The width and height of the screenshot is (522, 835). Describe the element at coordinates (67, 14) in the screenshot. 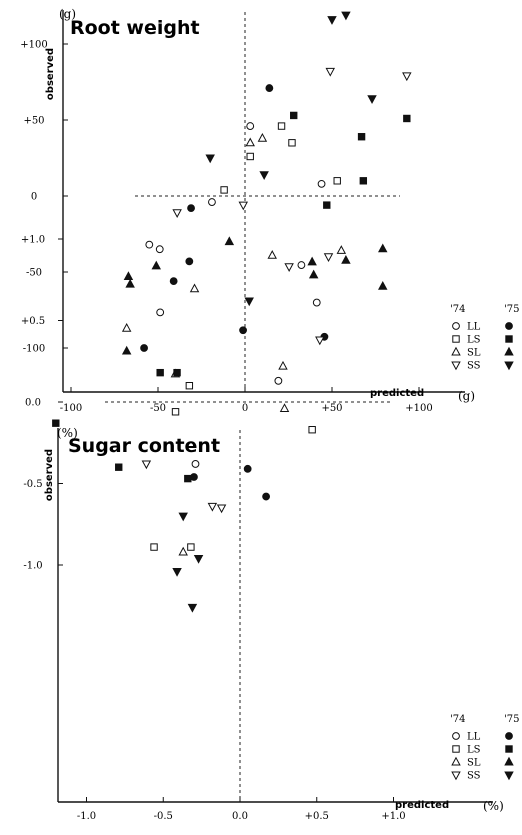

I see `root-weight-y-unit: (g)` at that location.